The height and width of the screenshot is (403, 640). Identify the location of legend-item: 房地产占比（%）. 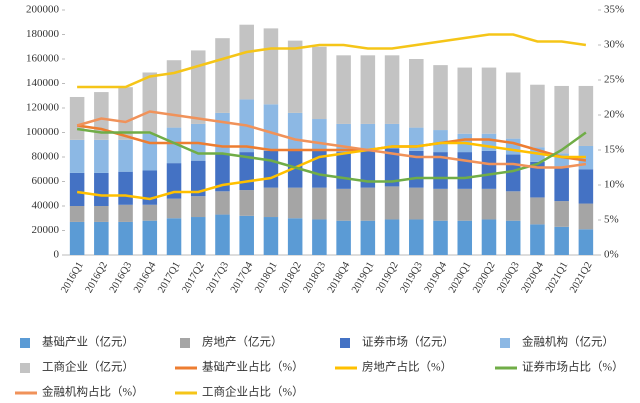
(393, 367).